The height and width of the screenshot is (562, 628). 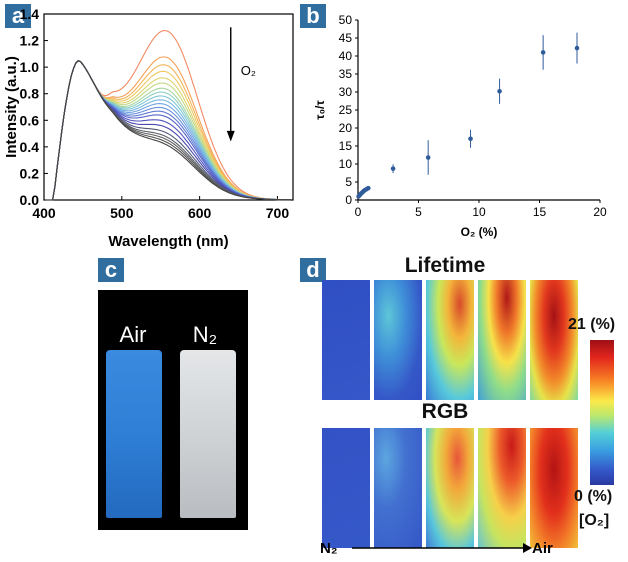 I want to click on x-tick-label: 400, so click(x=44, y=213).